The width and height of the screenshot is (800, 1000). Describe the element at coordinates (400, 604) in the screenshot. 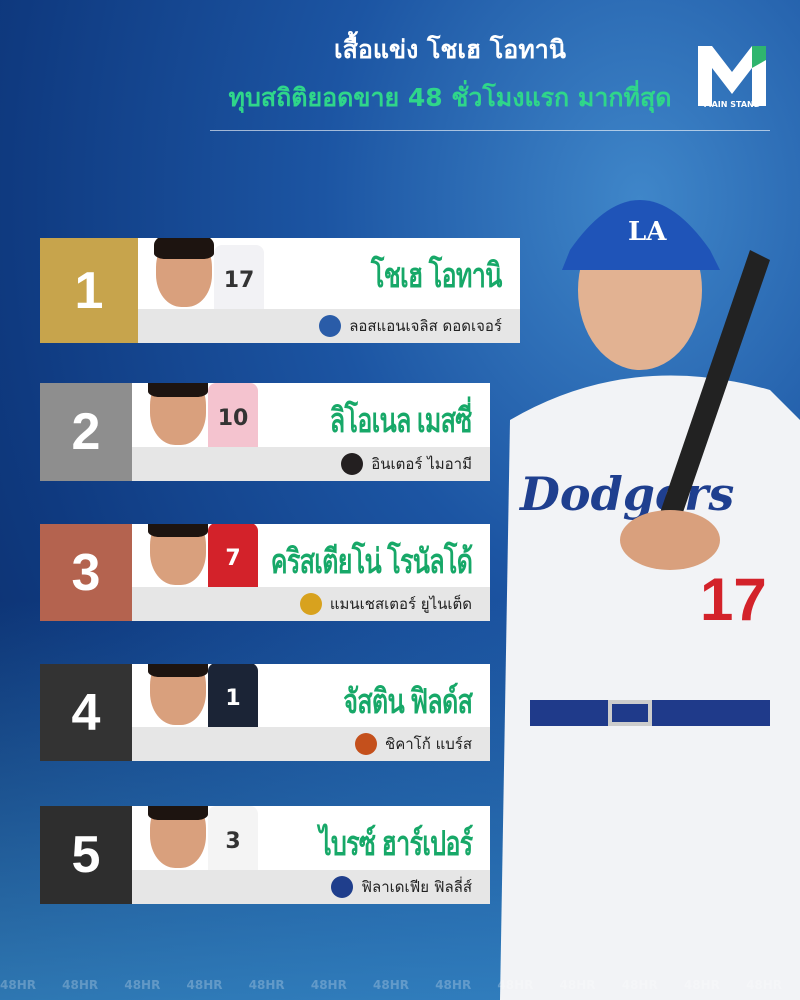

I see `team-name: แมนเชสเตอร์ ยูไนเต็ด` at that location.